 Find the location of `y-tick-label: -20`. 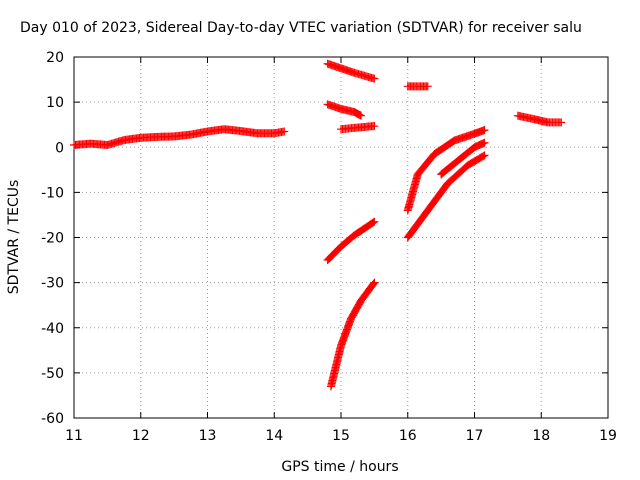

y-tick-label: -20 is located at coordinates (52, 239).